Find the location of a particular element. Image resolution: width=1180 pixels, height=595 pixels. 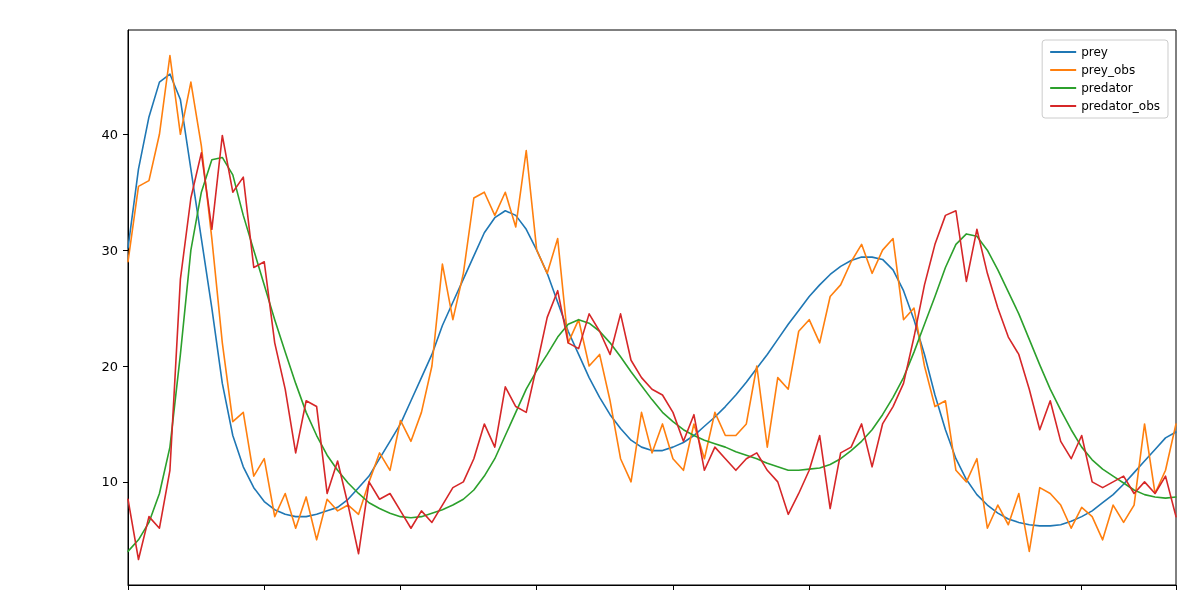

legend-label: predator is located at coordinates (1107, 88).